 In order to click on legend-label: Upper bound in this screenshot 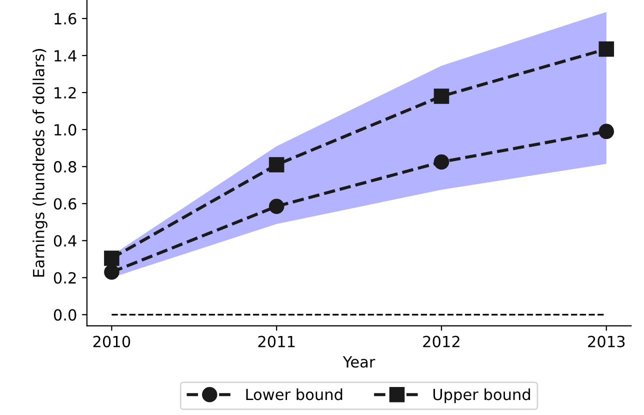, I will do `click(481, 396)`.